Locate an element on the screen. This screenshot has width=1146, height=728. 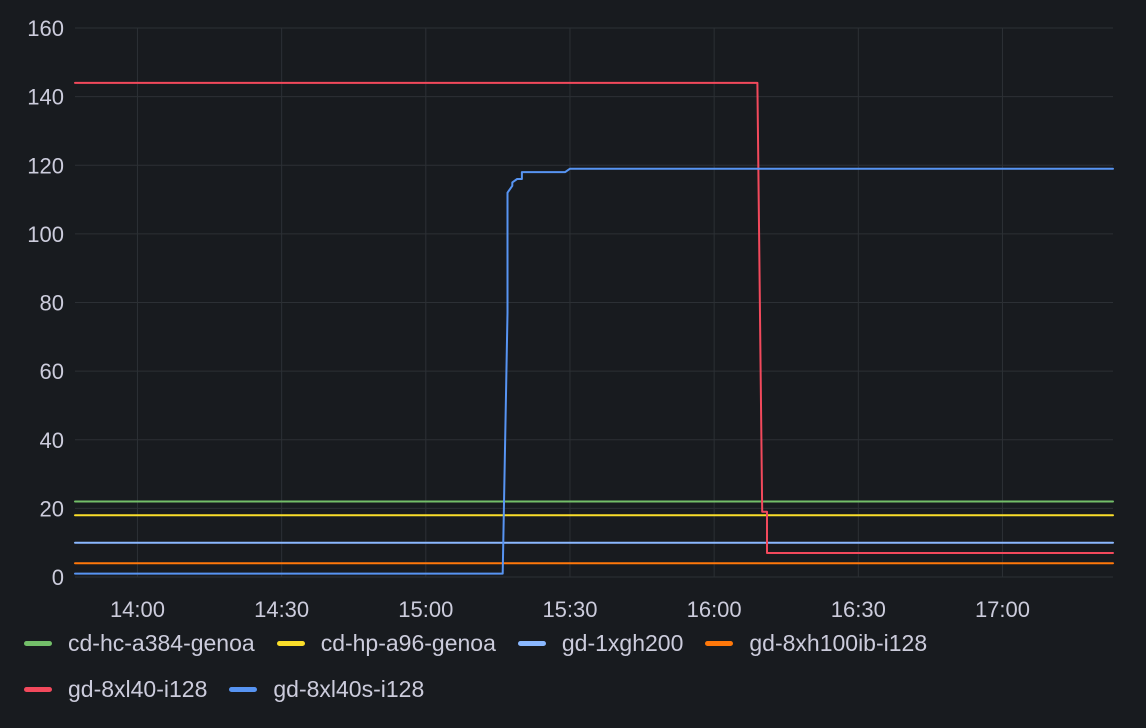
legend-item-gd-8xl40s-i128: gd-8xl40s-i128 is located at coordinates (326, 689).